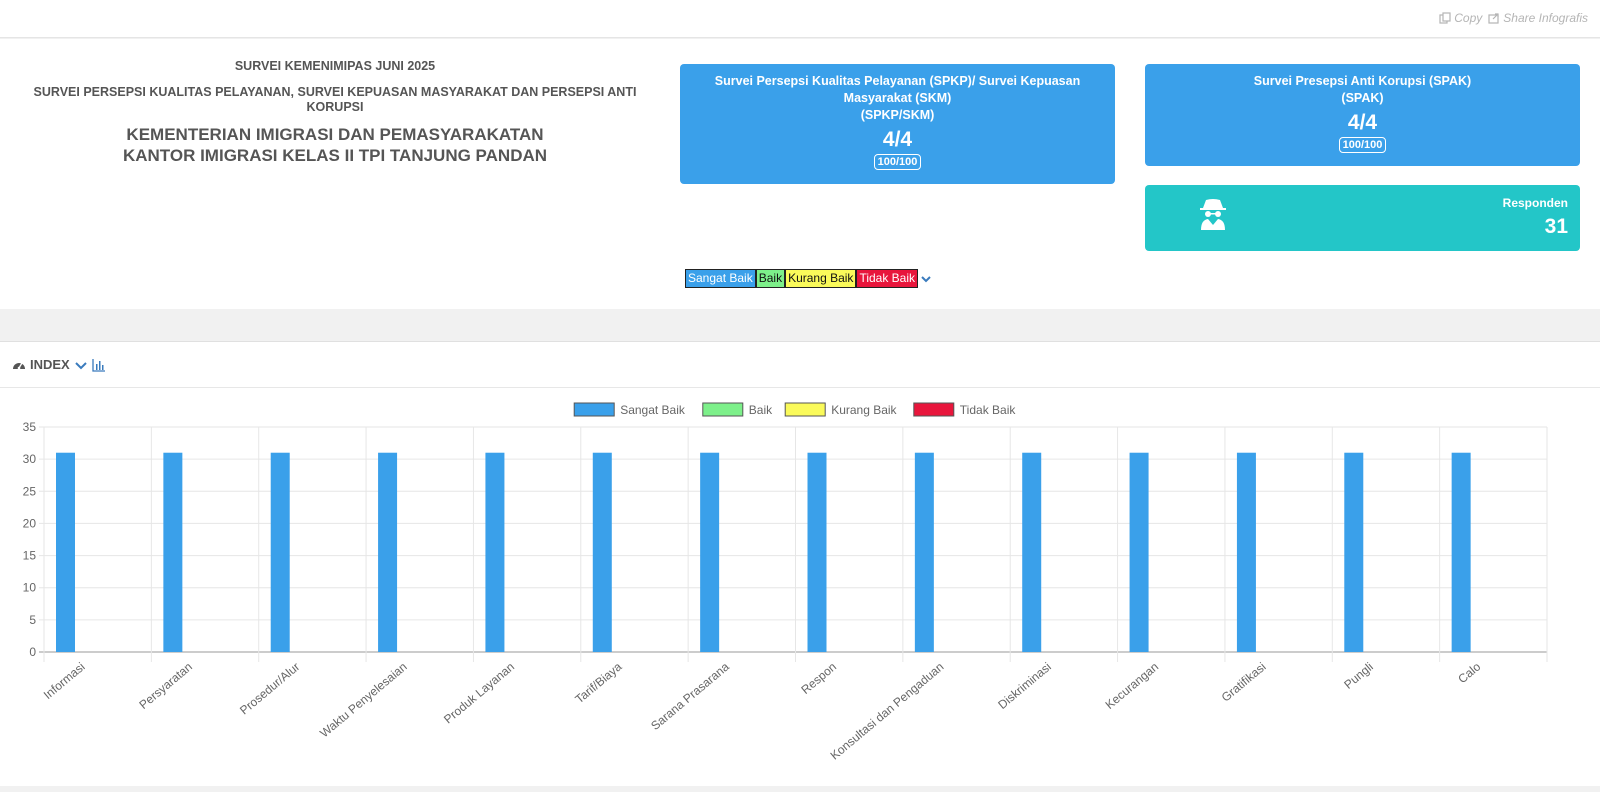 The height and width of the screenshot is (792, 1600). Describe the element at coordinates (30, 556) in the screenshot. I see `y-tick-label: 15` at that location.